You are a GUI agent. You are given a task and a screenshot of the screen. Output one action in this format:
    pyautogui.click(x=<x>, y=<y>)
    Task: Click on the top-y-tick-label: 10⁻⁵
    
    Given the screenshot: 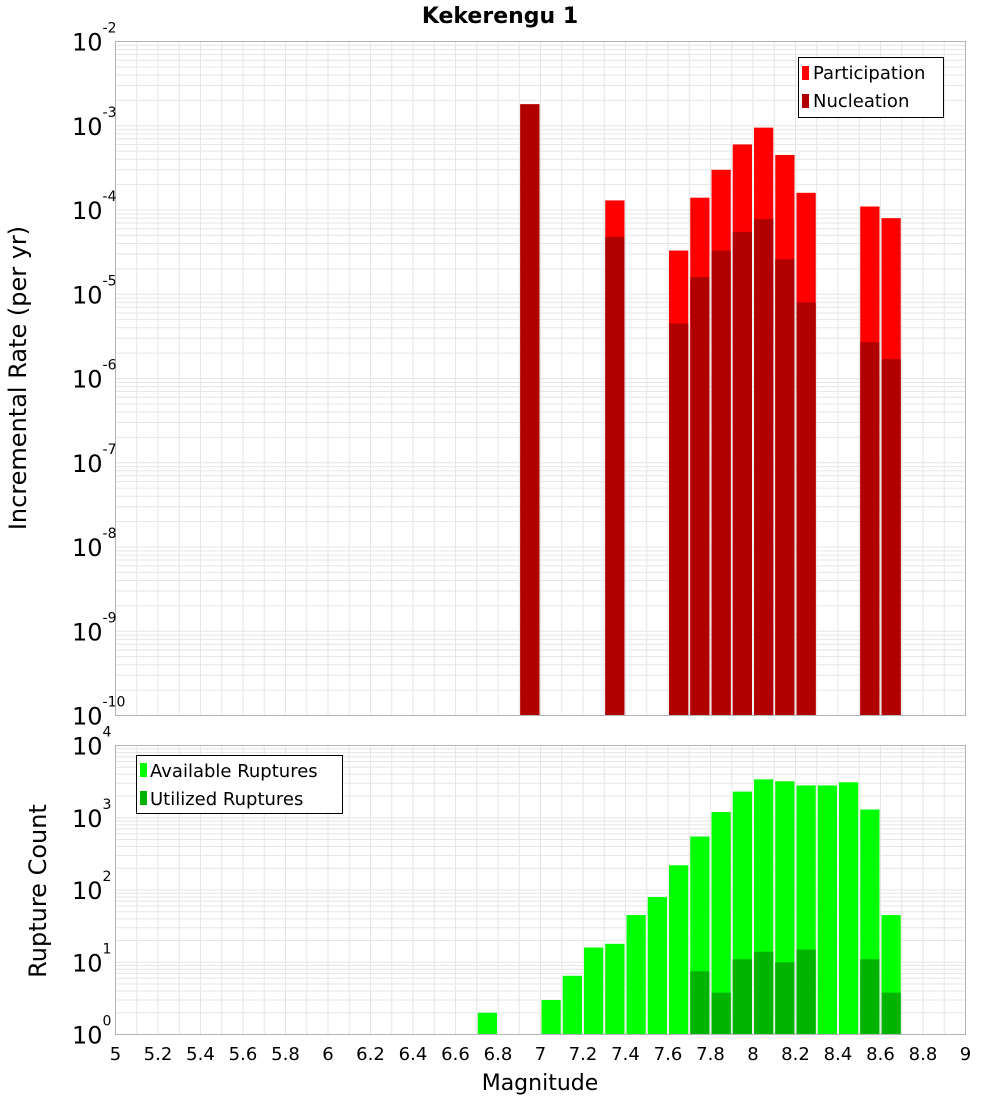 What is the action you would take?
    pyautogui.click(x=94, y=291)
    